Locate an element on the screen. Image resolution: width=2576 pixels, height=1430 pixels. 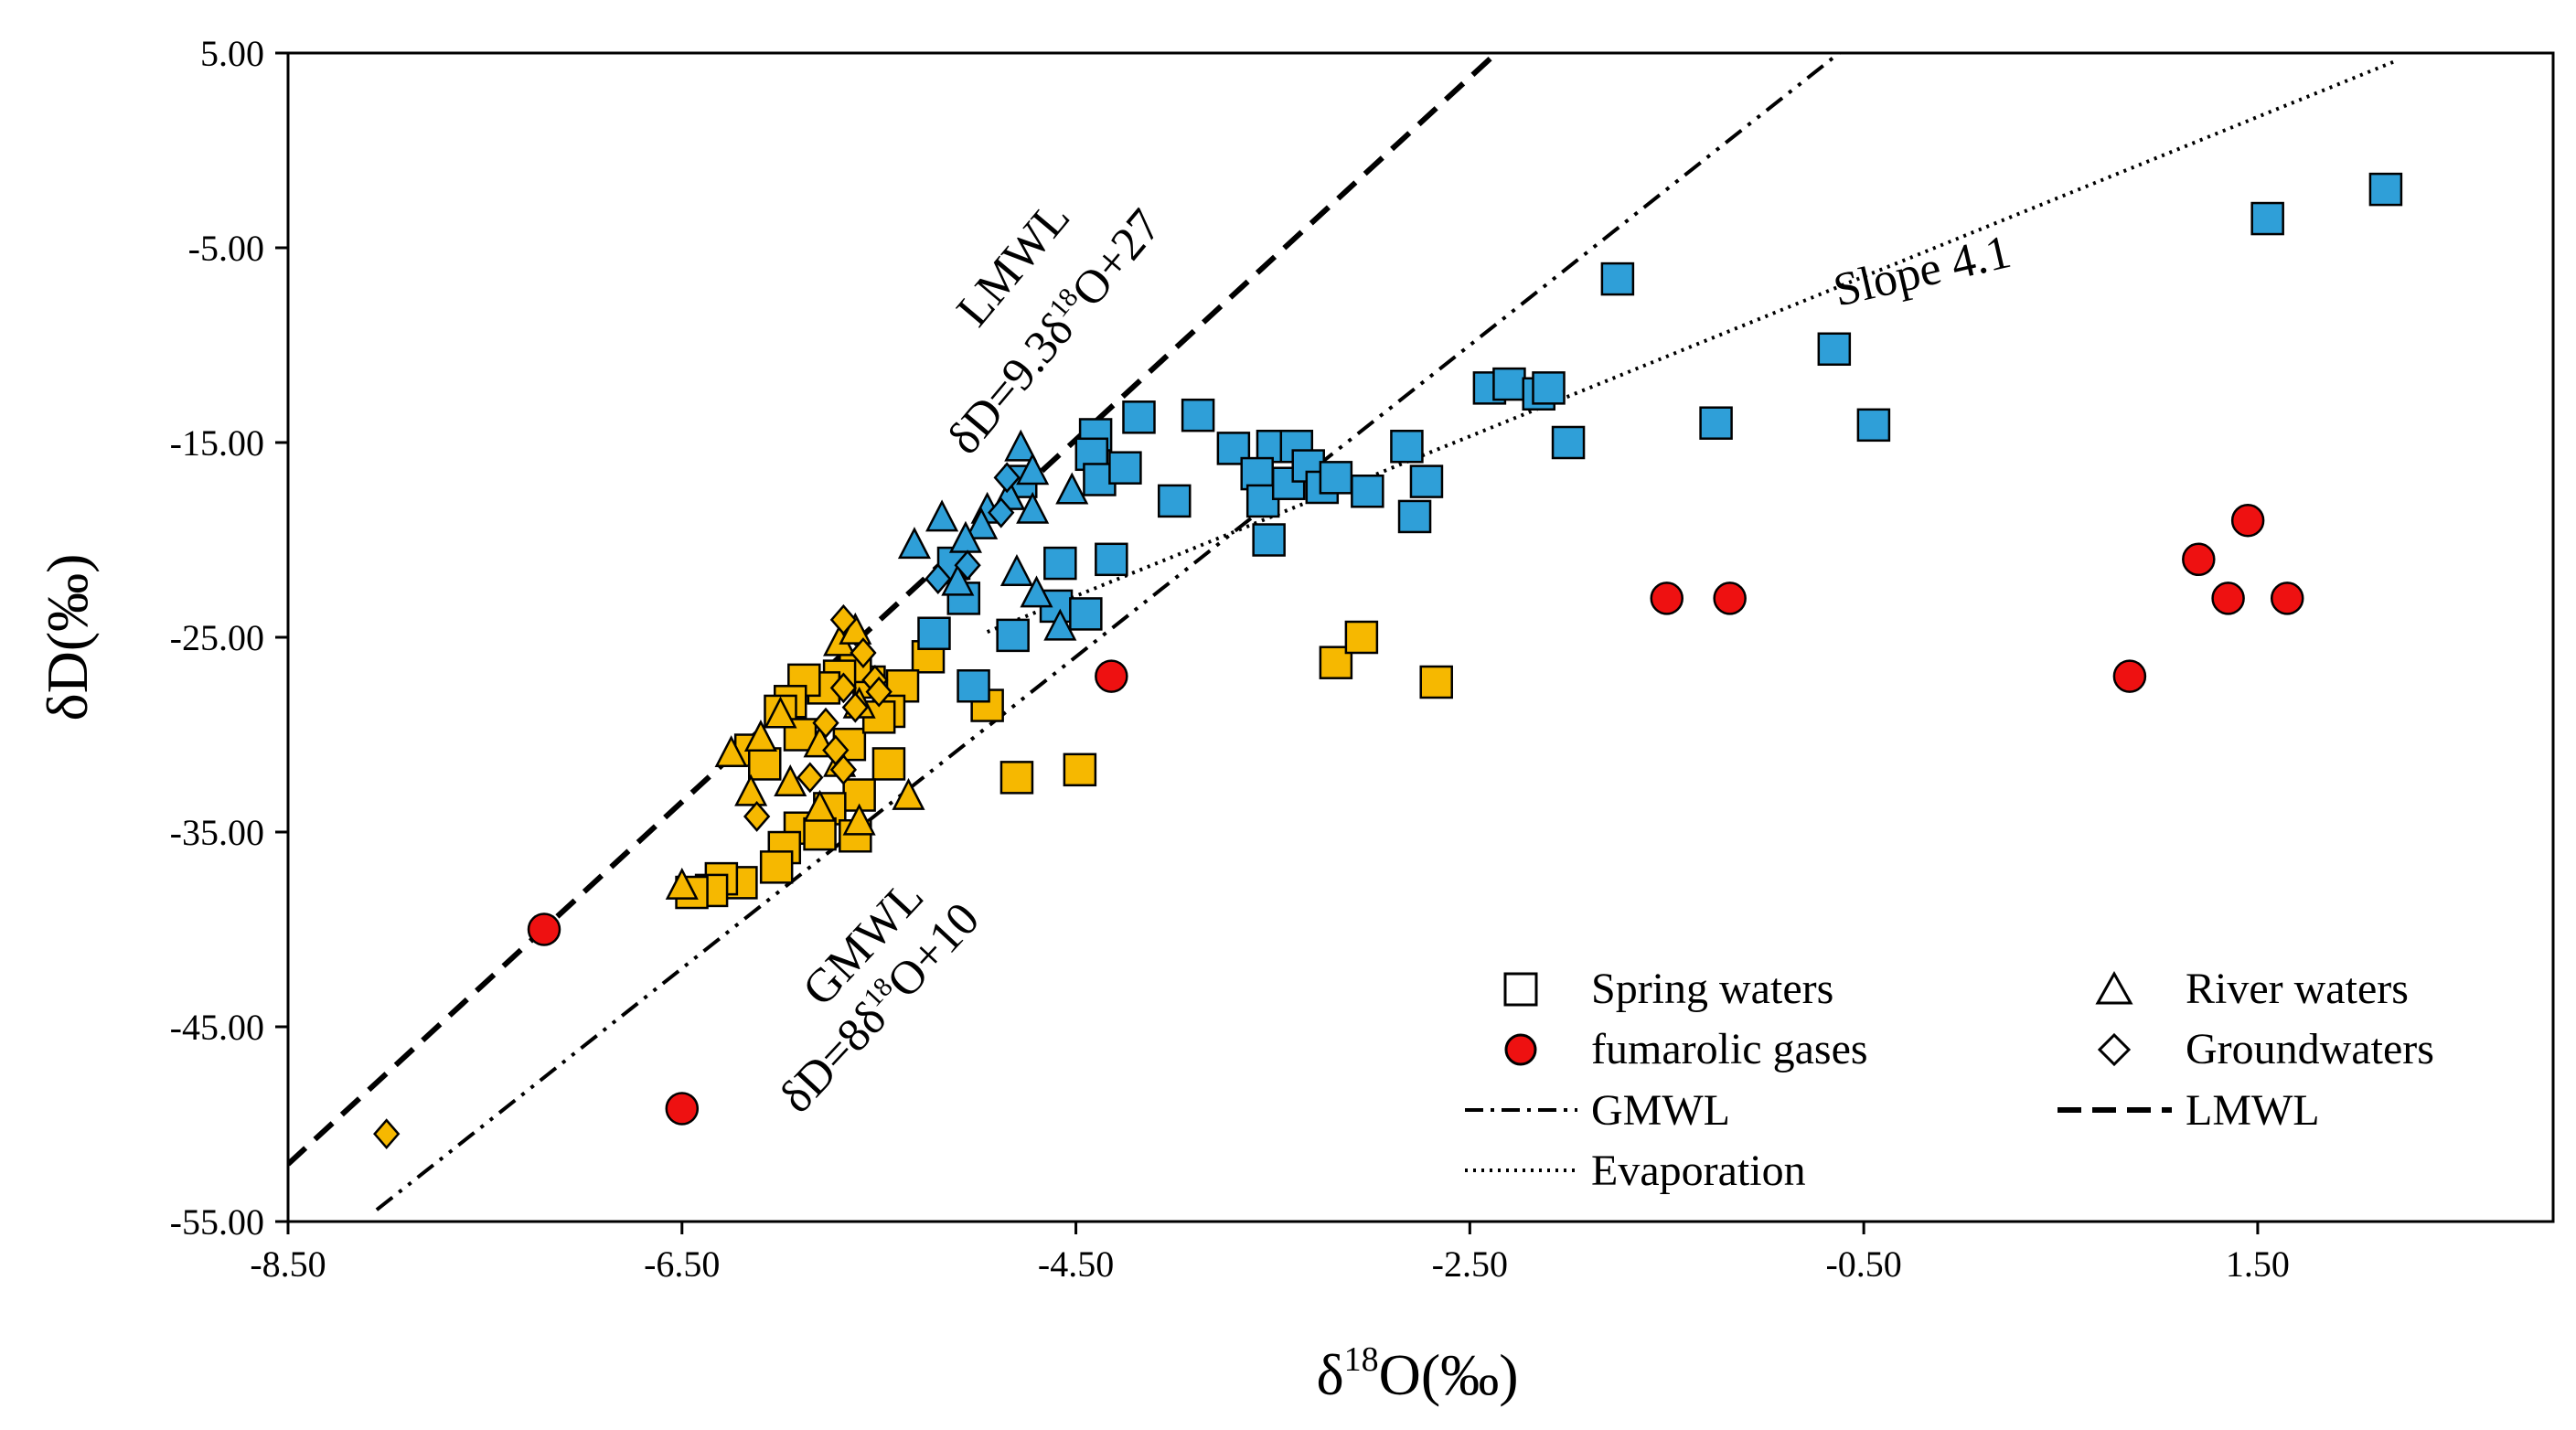
legend-label-evaporation: Evaporation is located at coordinates (1698, 1171).